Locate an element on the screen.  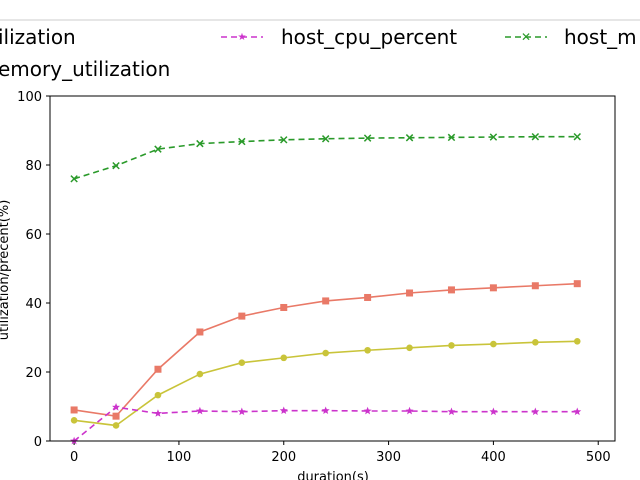
legend-label-host-cpu-percent: host_cpu_percent is located at coordinates (369, 37).